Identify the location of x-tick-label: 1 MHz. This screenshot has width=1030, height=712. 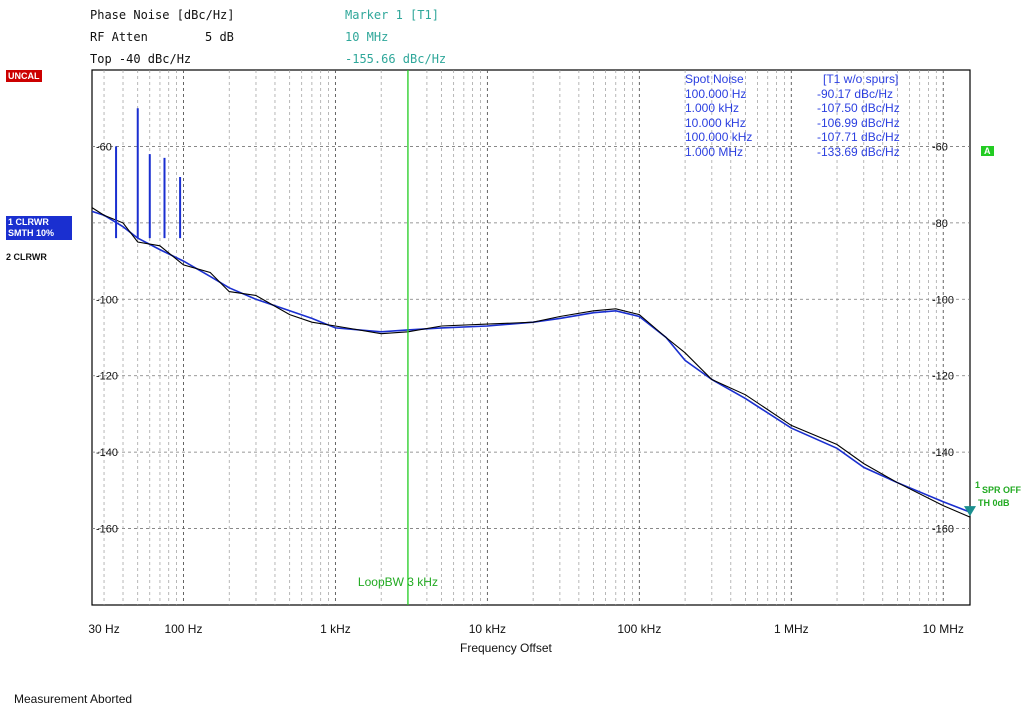
(791, 629).